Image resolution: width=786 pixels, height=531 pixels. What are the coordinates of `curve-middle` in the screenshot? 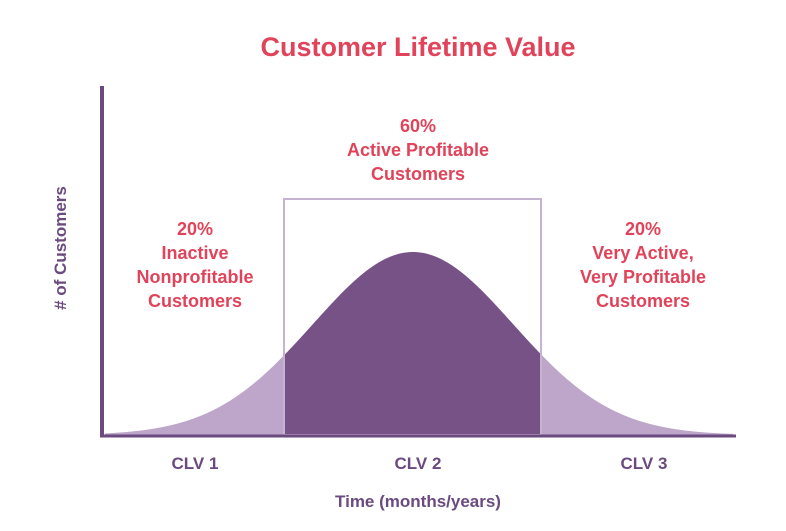 It's located at (412, 343).